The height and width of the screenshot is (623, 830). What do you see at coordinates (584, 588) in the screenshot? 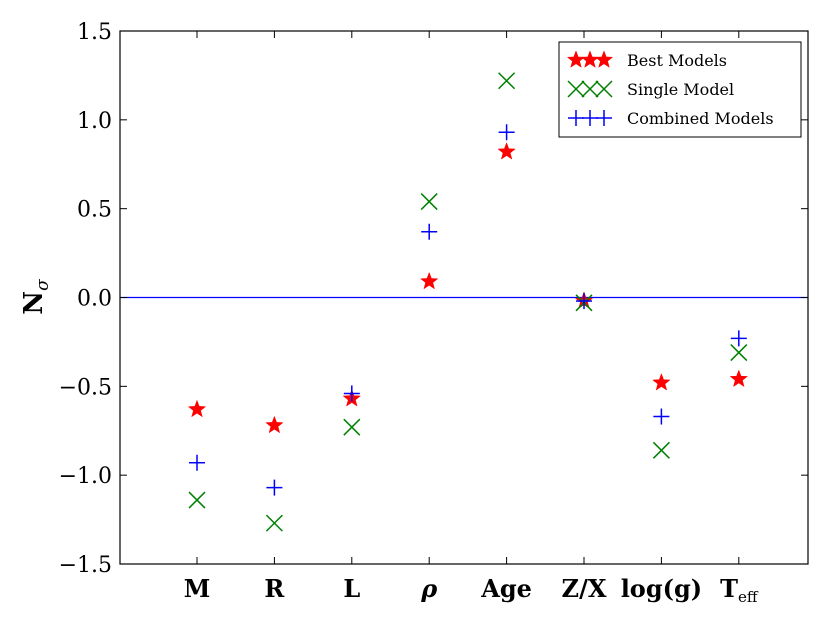
I see `x-tick-label: Z/X` at bounding box center [584, 588].